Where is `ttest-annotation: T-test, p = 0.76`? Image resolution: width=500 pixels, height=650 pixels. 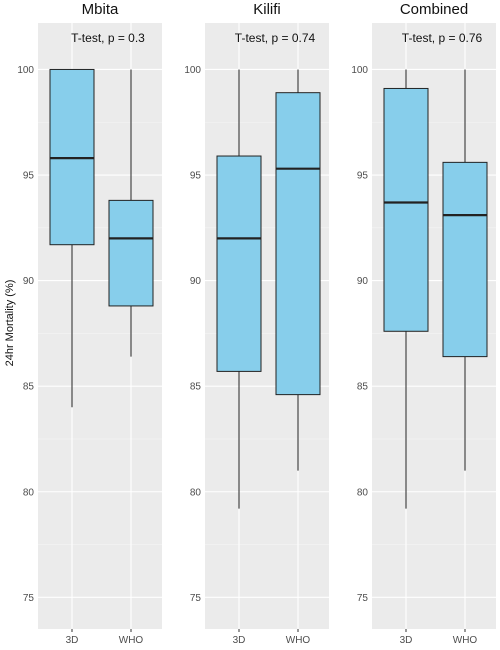 ttest-annotation: T-test, p = 0.76 is located at coordinates (442, 38).